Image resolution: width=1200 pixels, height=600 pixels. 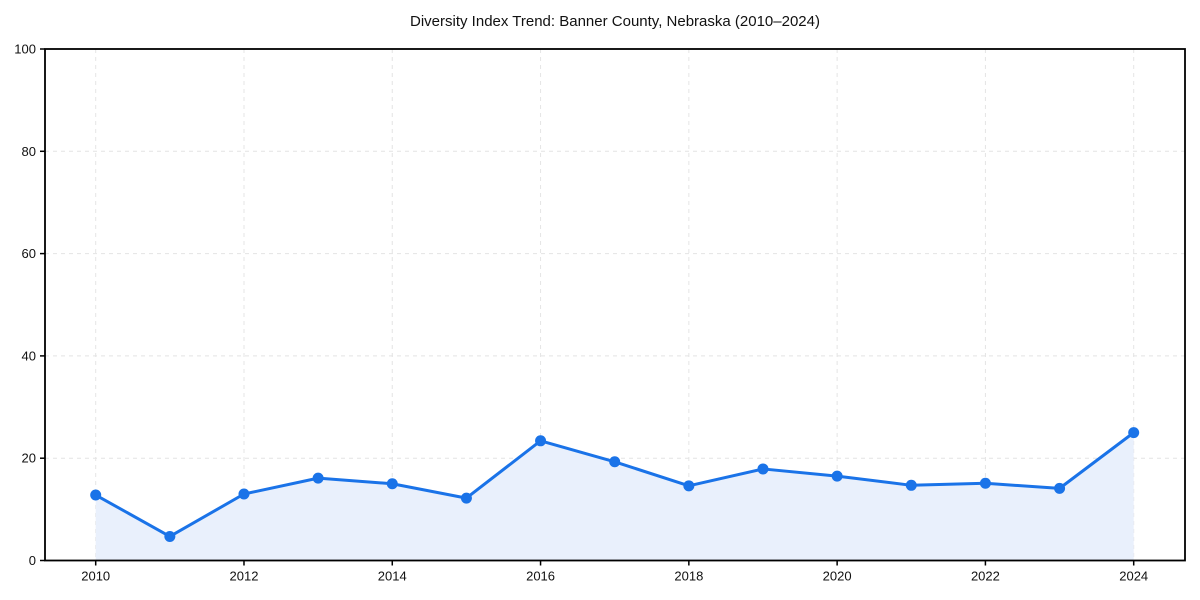 I want to click on y-tick-label-0: 0, so click(x=32, y=560).